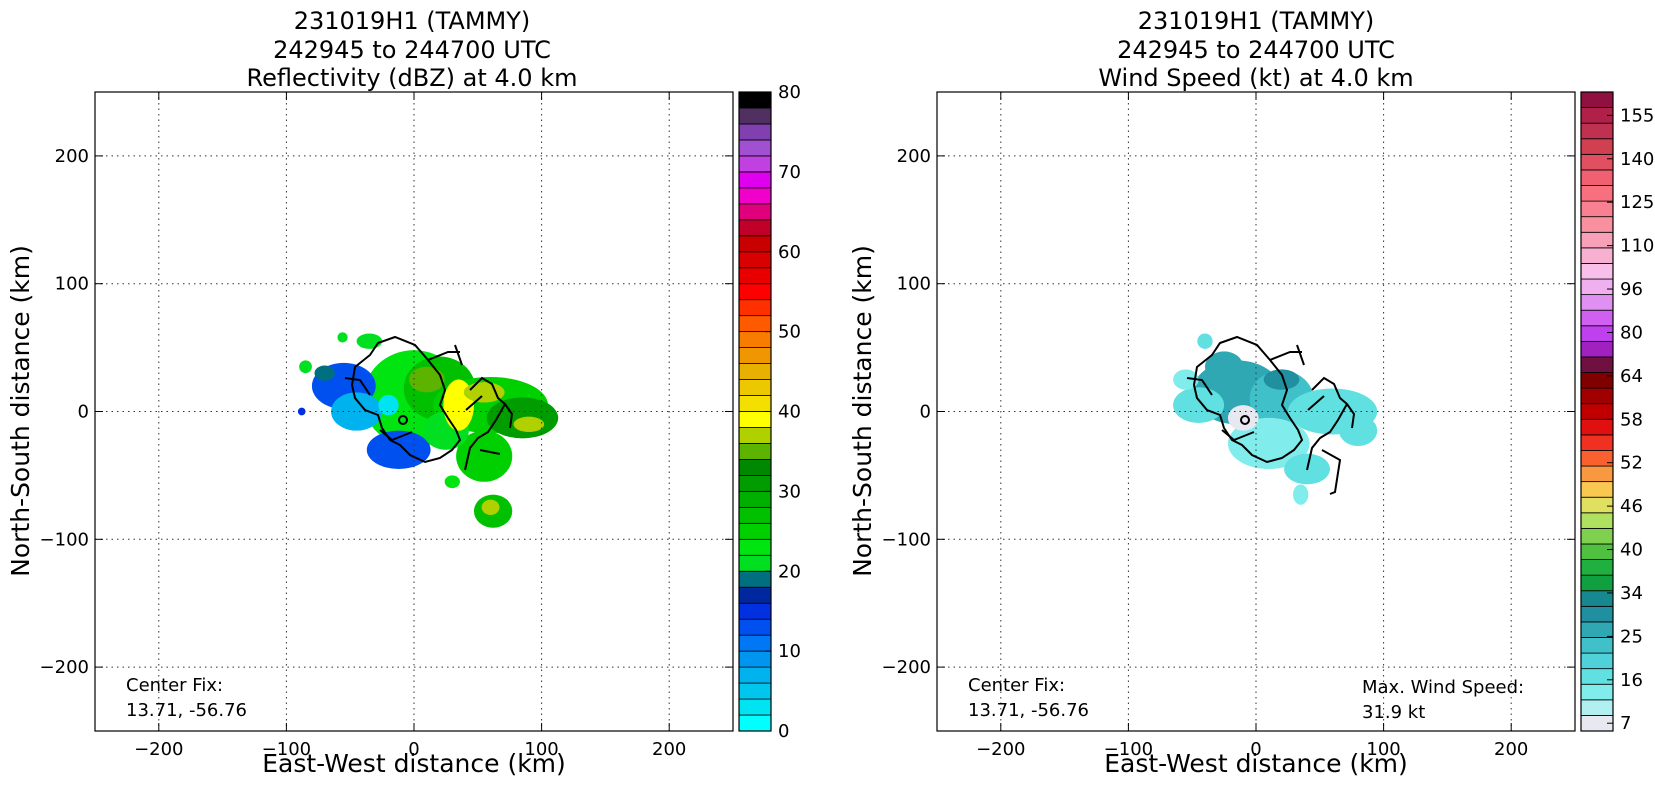 This screenshot has width=1655, height=791. I want to click on colorbar-tick-label: 7, so click(1625, 723).